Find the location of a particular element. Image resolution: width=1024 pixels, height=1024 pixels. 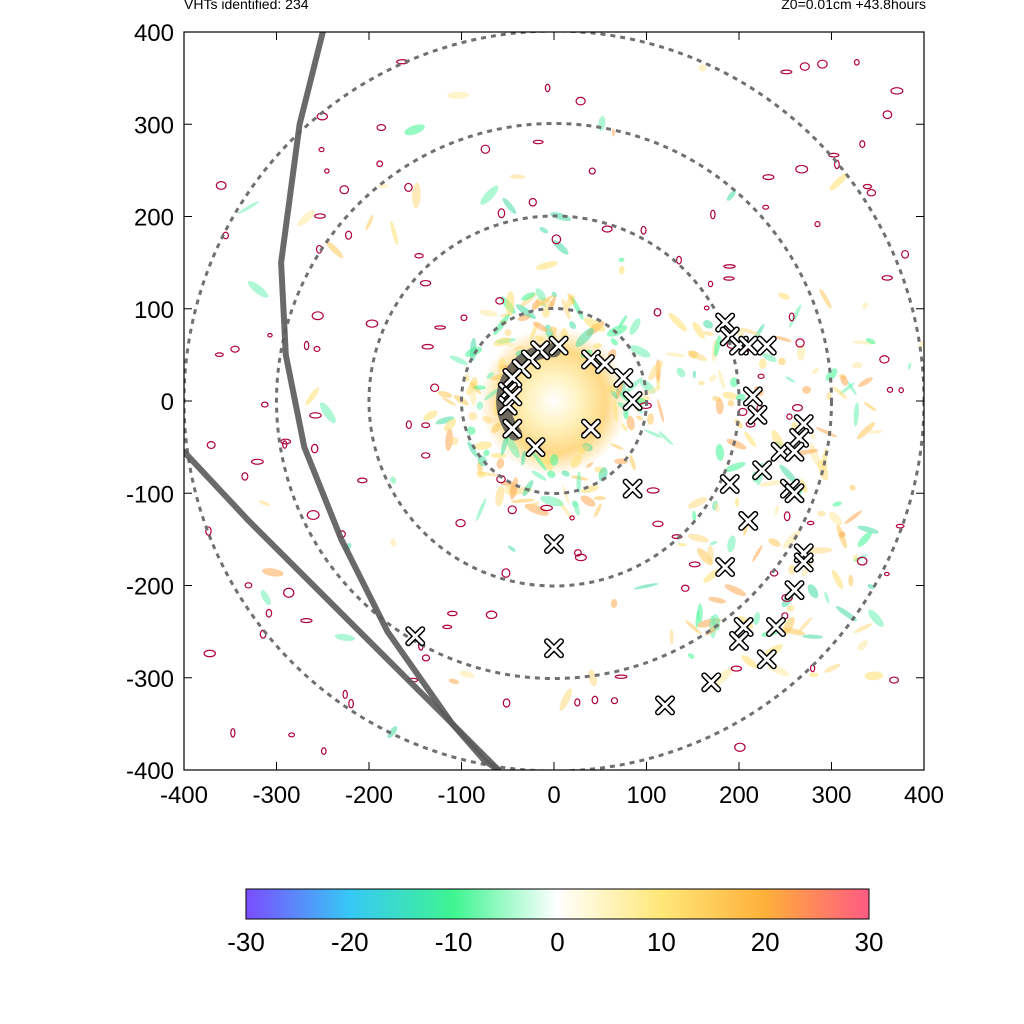

y-tick-label: -300 is located at coordinates (150, 679).